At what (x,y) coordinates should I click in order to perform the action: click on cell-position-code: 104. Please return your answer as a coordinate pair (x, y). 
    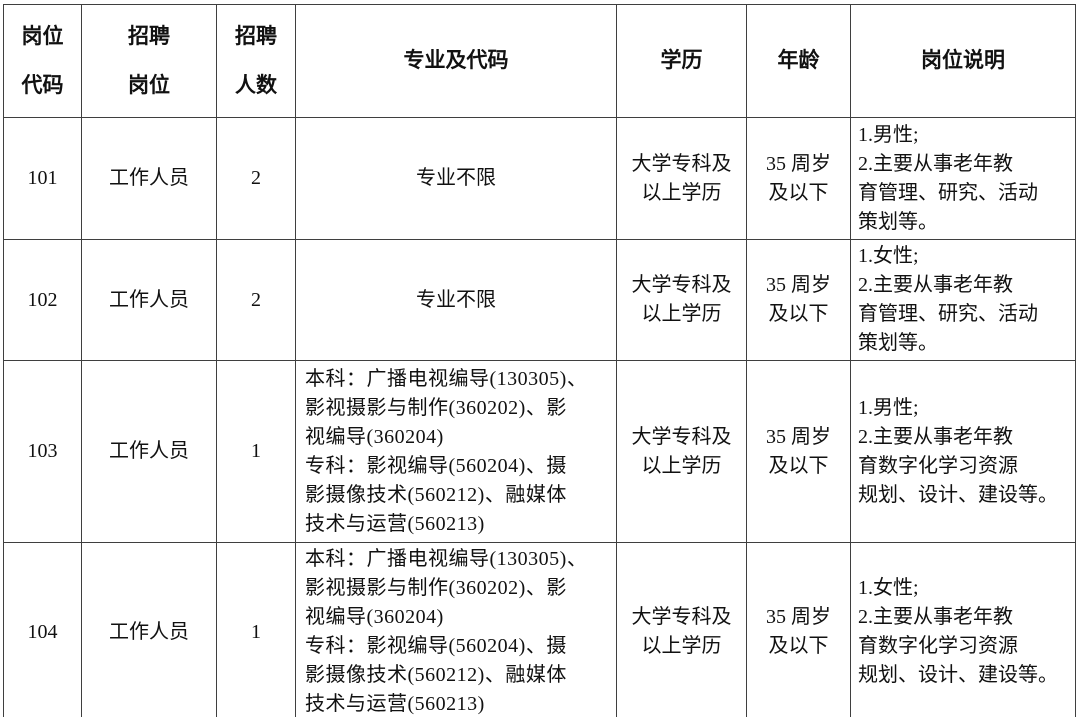
    Looking at the image, I should click on (42, 629).